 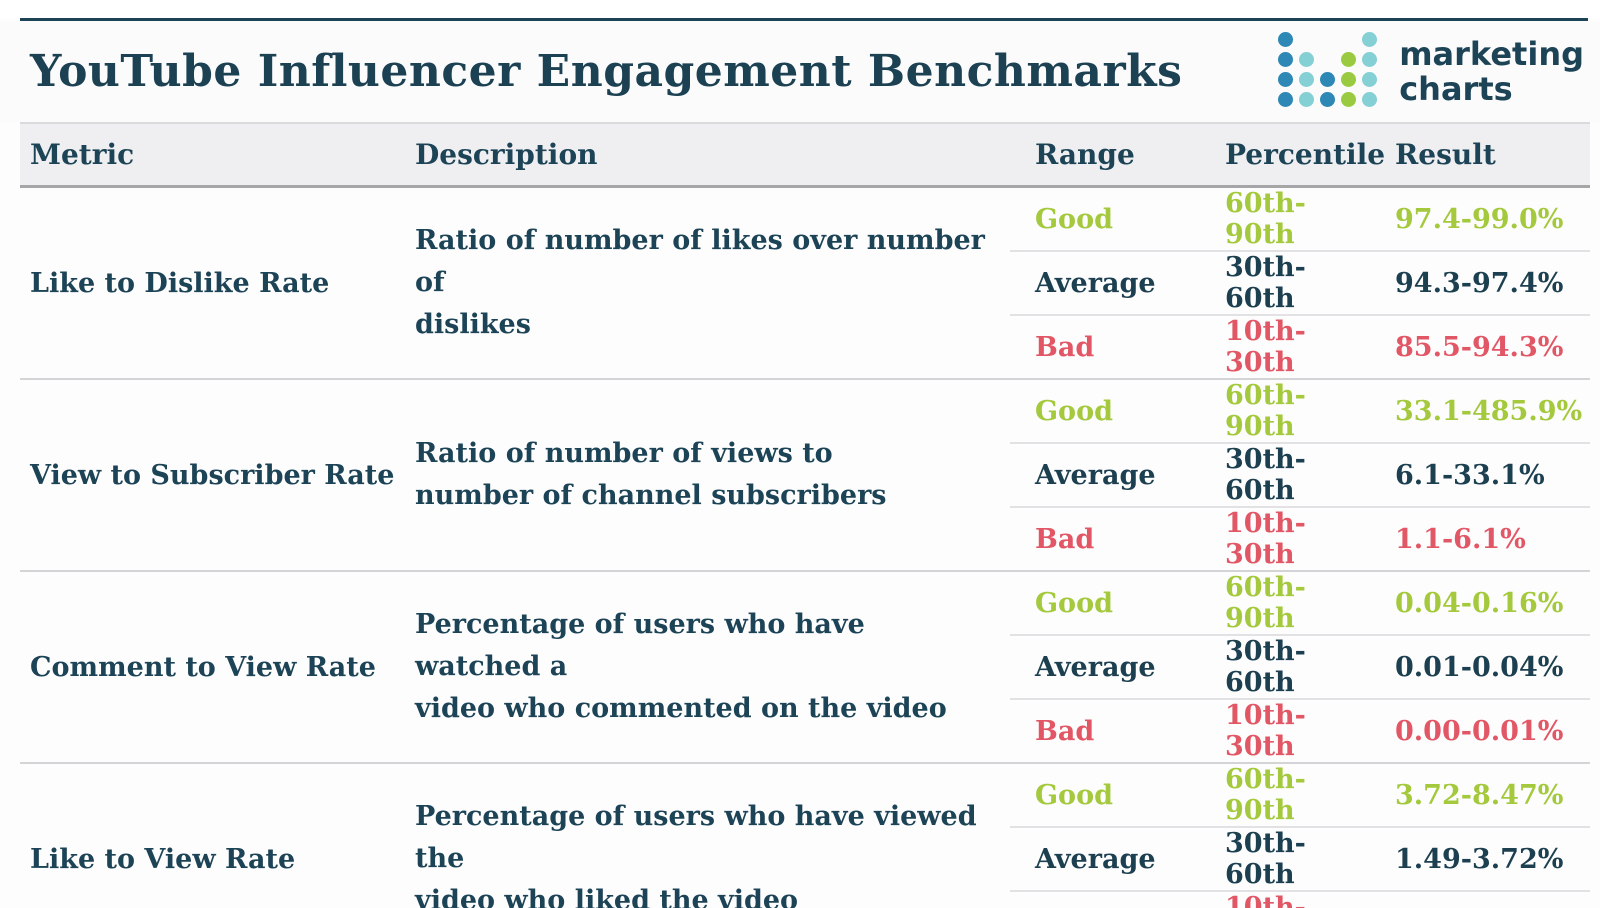 What do you see at coordinates (1489, 411) in the screenshot?
I see `result-value: 33.1-485.9%` at bounding box center [1489, 411].